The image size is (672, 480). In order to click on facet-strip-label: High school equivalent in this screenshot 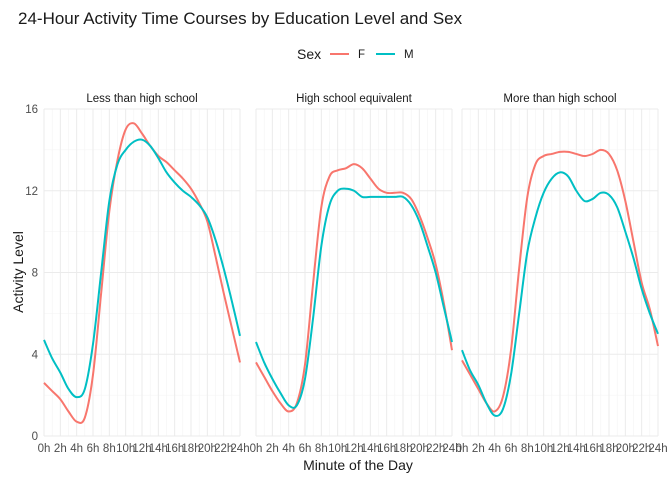, I will do `click(354, 99)`.